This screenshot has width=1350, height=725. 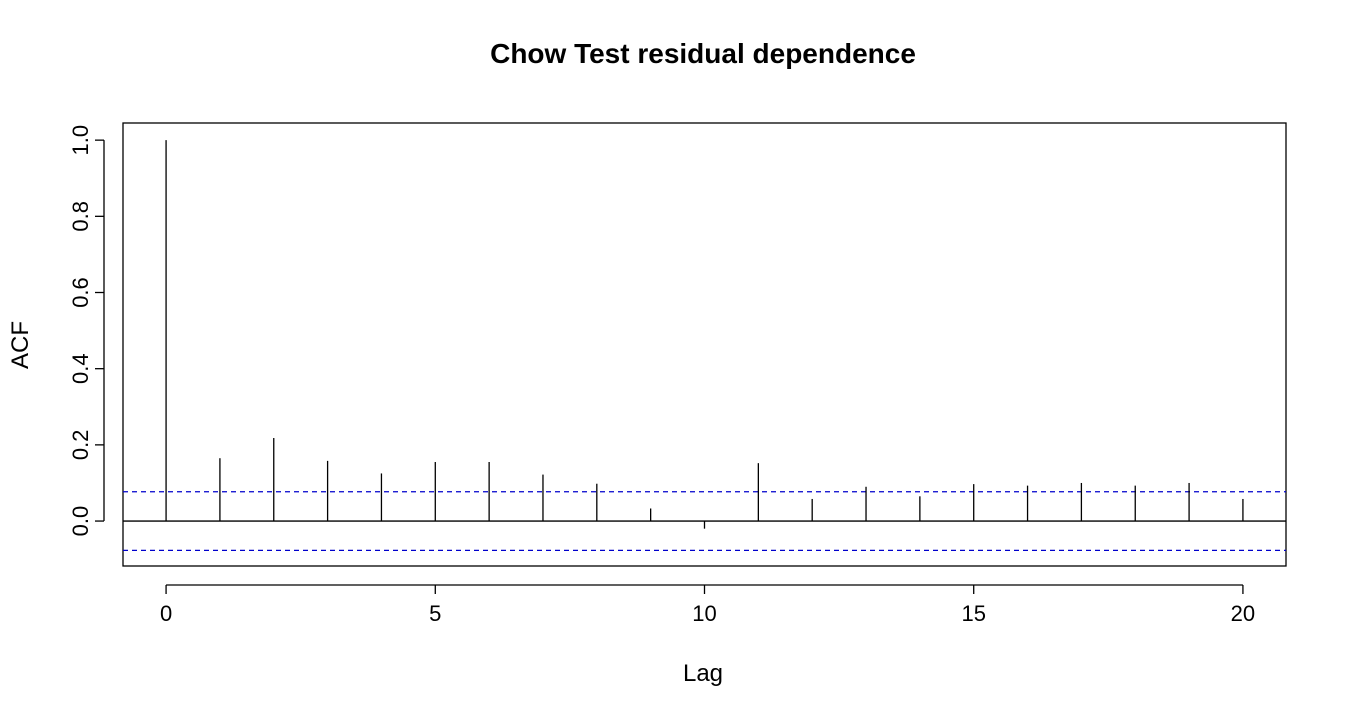 I want to click on y-axis-label: ACF, so click(x=20, y=345).